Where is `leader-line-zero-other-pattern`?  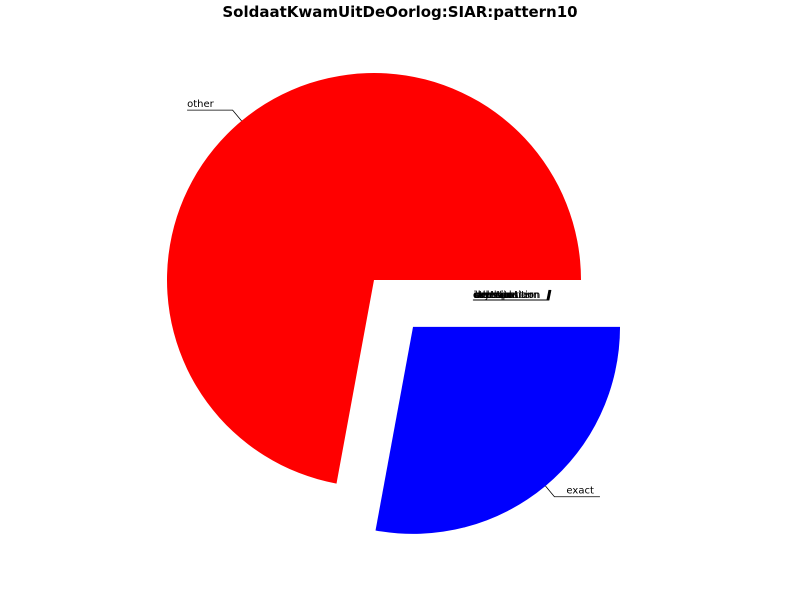
leader-line-zero-other-pattern is located at coordinates (511, 295).